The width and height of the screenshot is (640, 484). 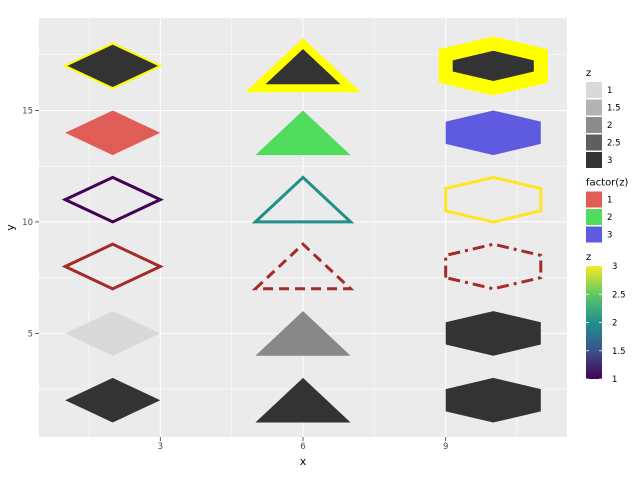 I want to click on legend-label: 2.5, so click(x=614, y=144).